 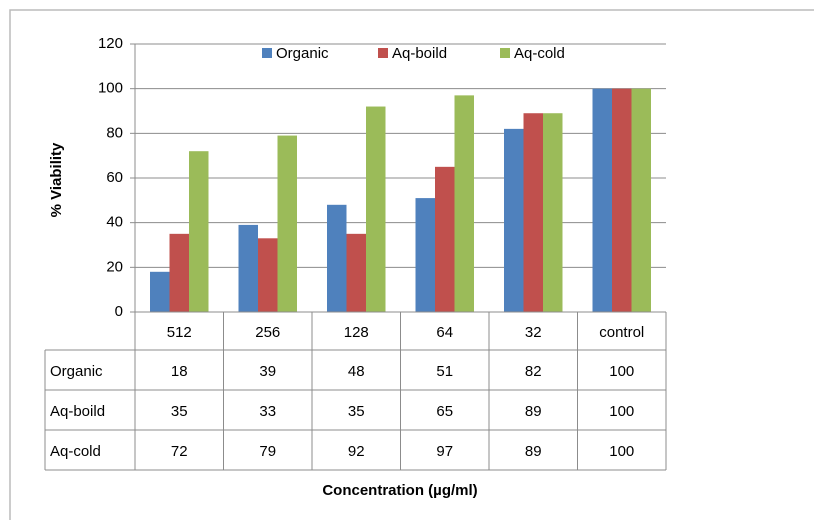 What do you see at coordinates (356, 332) in the screenshot?
I see `x-tick-label: 128` at bounding box center [356, 332].